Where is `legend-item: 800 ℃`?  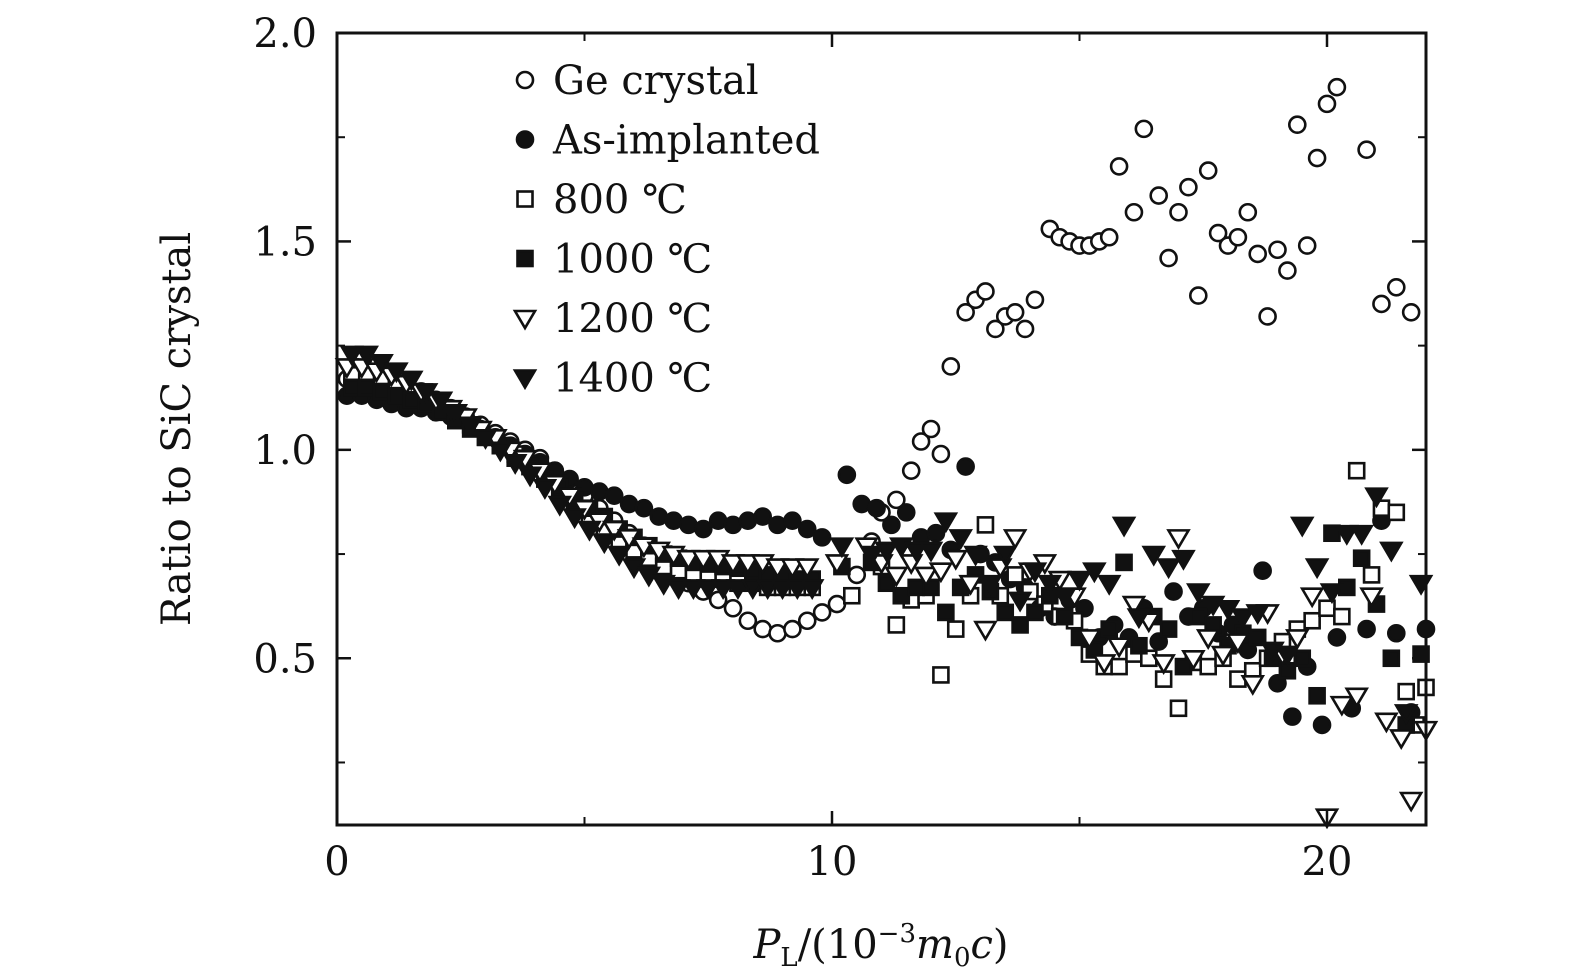
legend-item: 800 ℃ is located at coordinates (689, 199).